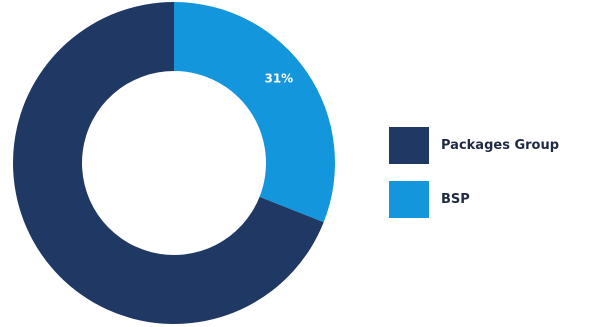 The image size is (600, 327). I want to click on legend-item-bsp: BSP, so click(474, 199).